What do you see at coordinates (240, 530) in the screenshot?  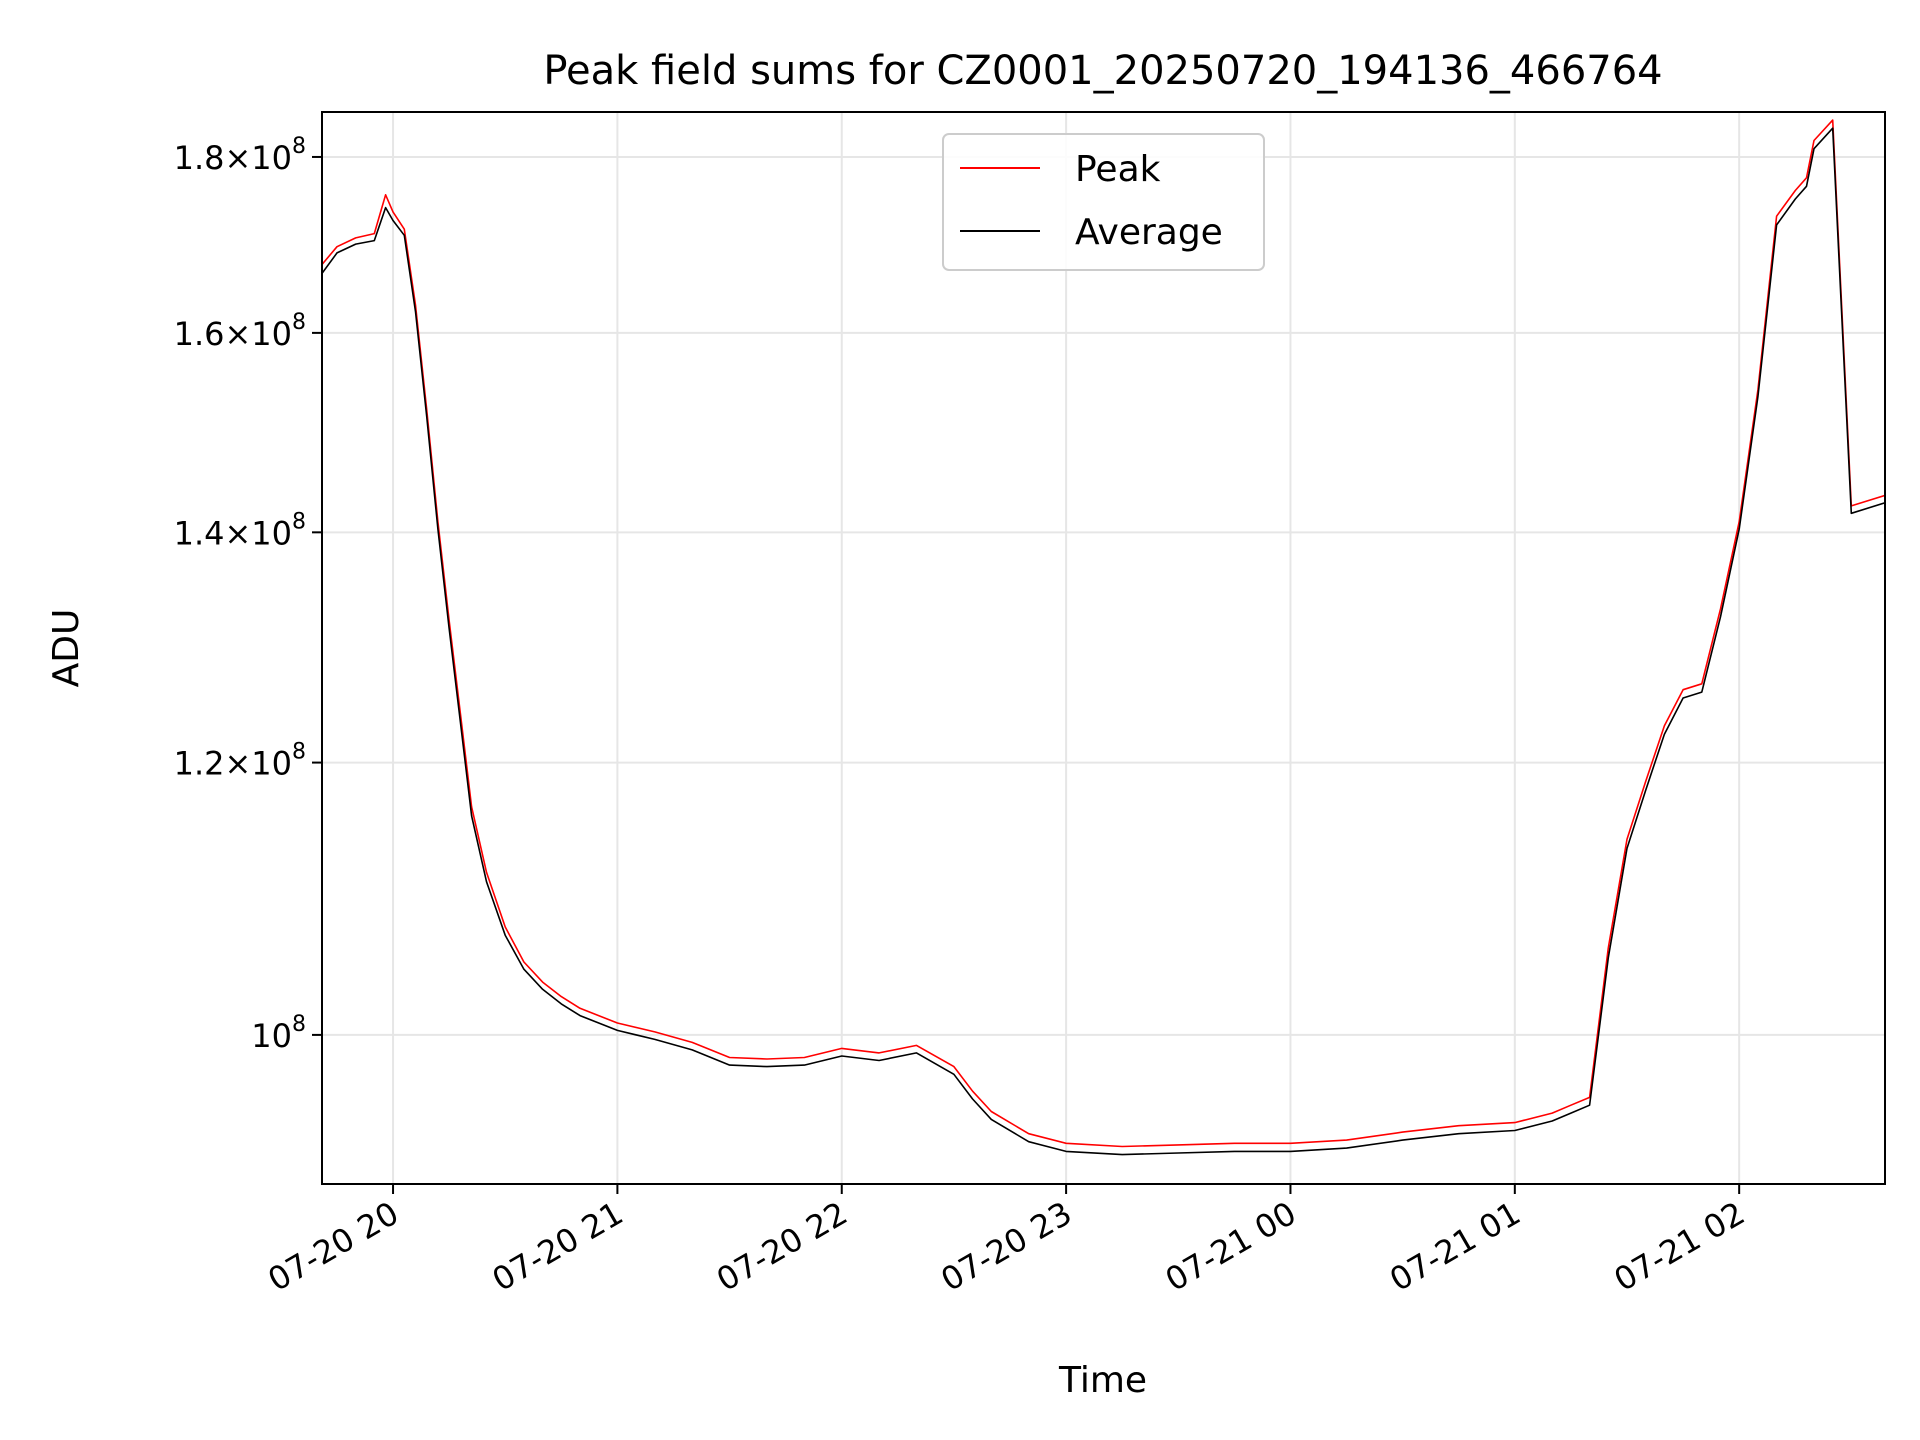 I see `y-tick-label: 1.4×108` at bounding box center [240, 530].